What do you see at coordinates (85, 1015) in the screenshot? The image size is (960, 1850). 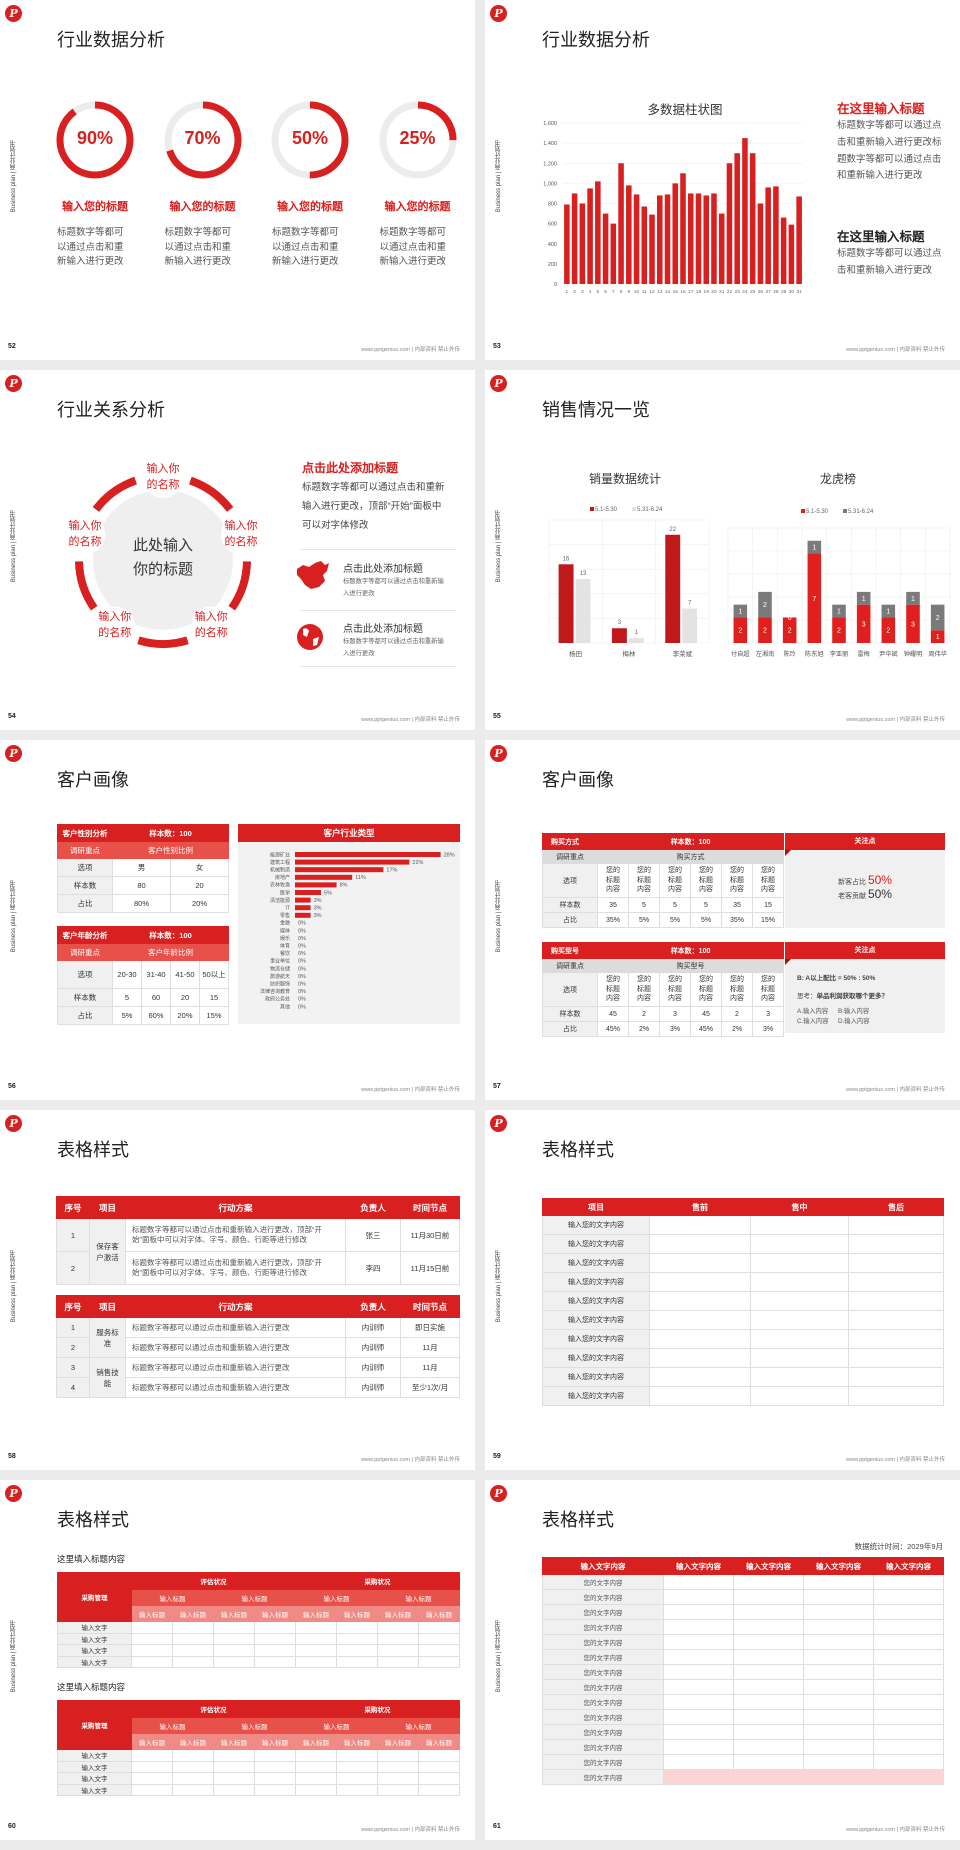 I see `row-label: 占比` at bounding box center [85, 1015].